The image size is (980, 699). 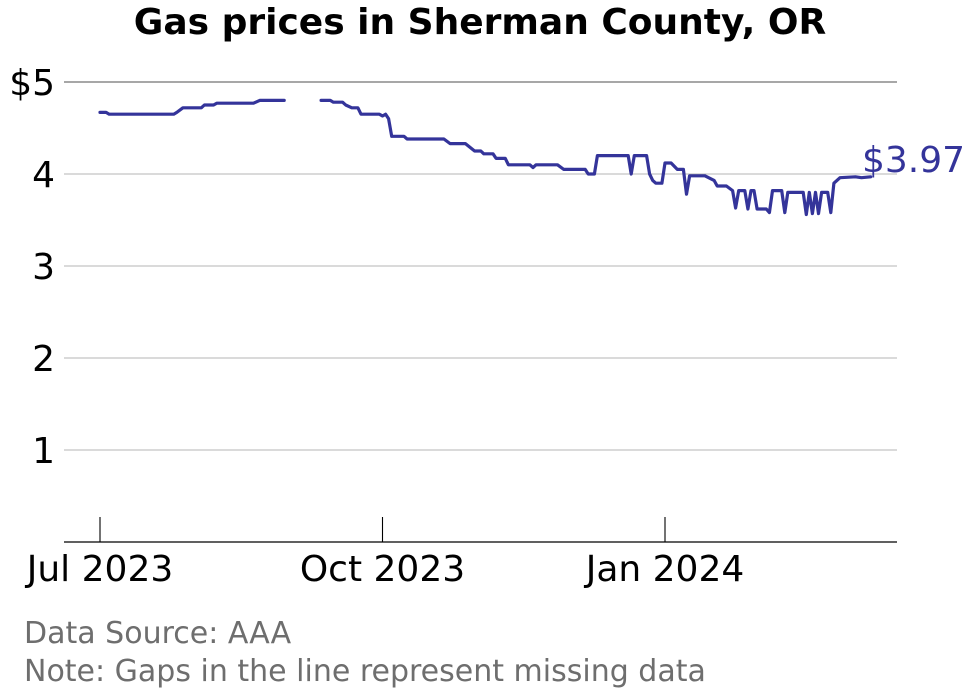 I want to click on chart-title: Gas prices in Sherman County, OR, so click(x=480, y=22).